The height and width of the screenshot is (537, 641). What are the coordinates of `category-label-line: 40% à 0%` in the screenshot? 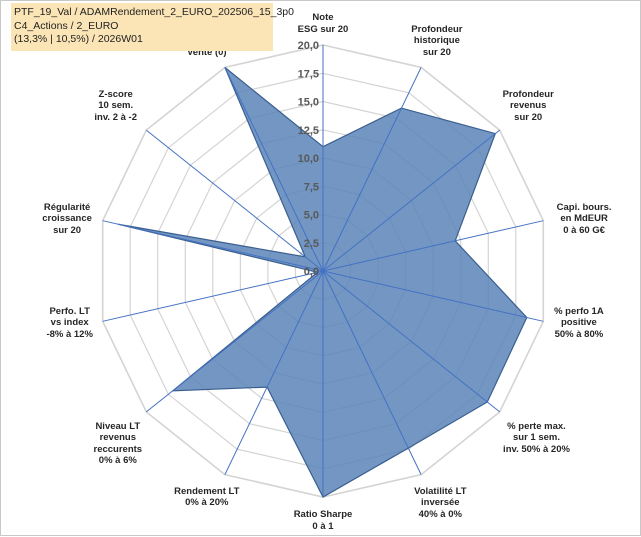 It's located at (440, 515).